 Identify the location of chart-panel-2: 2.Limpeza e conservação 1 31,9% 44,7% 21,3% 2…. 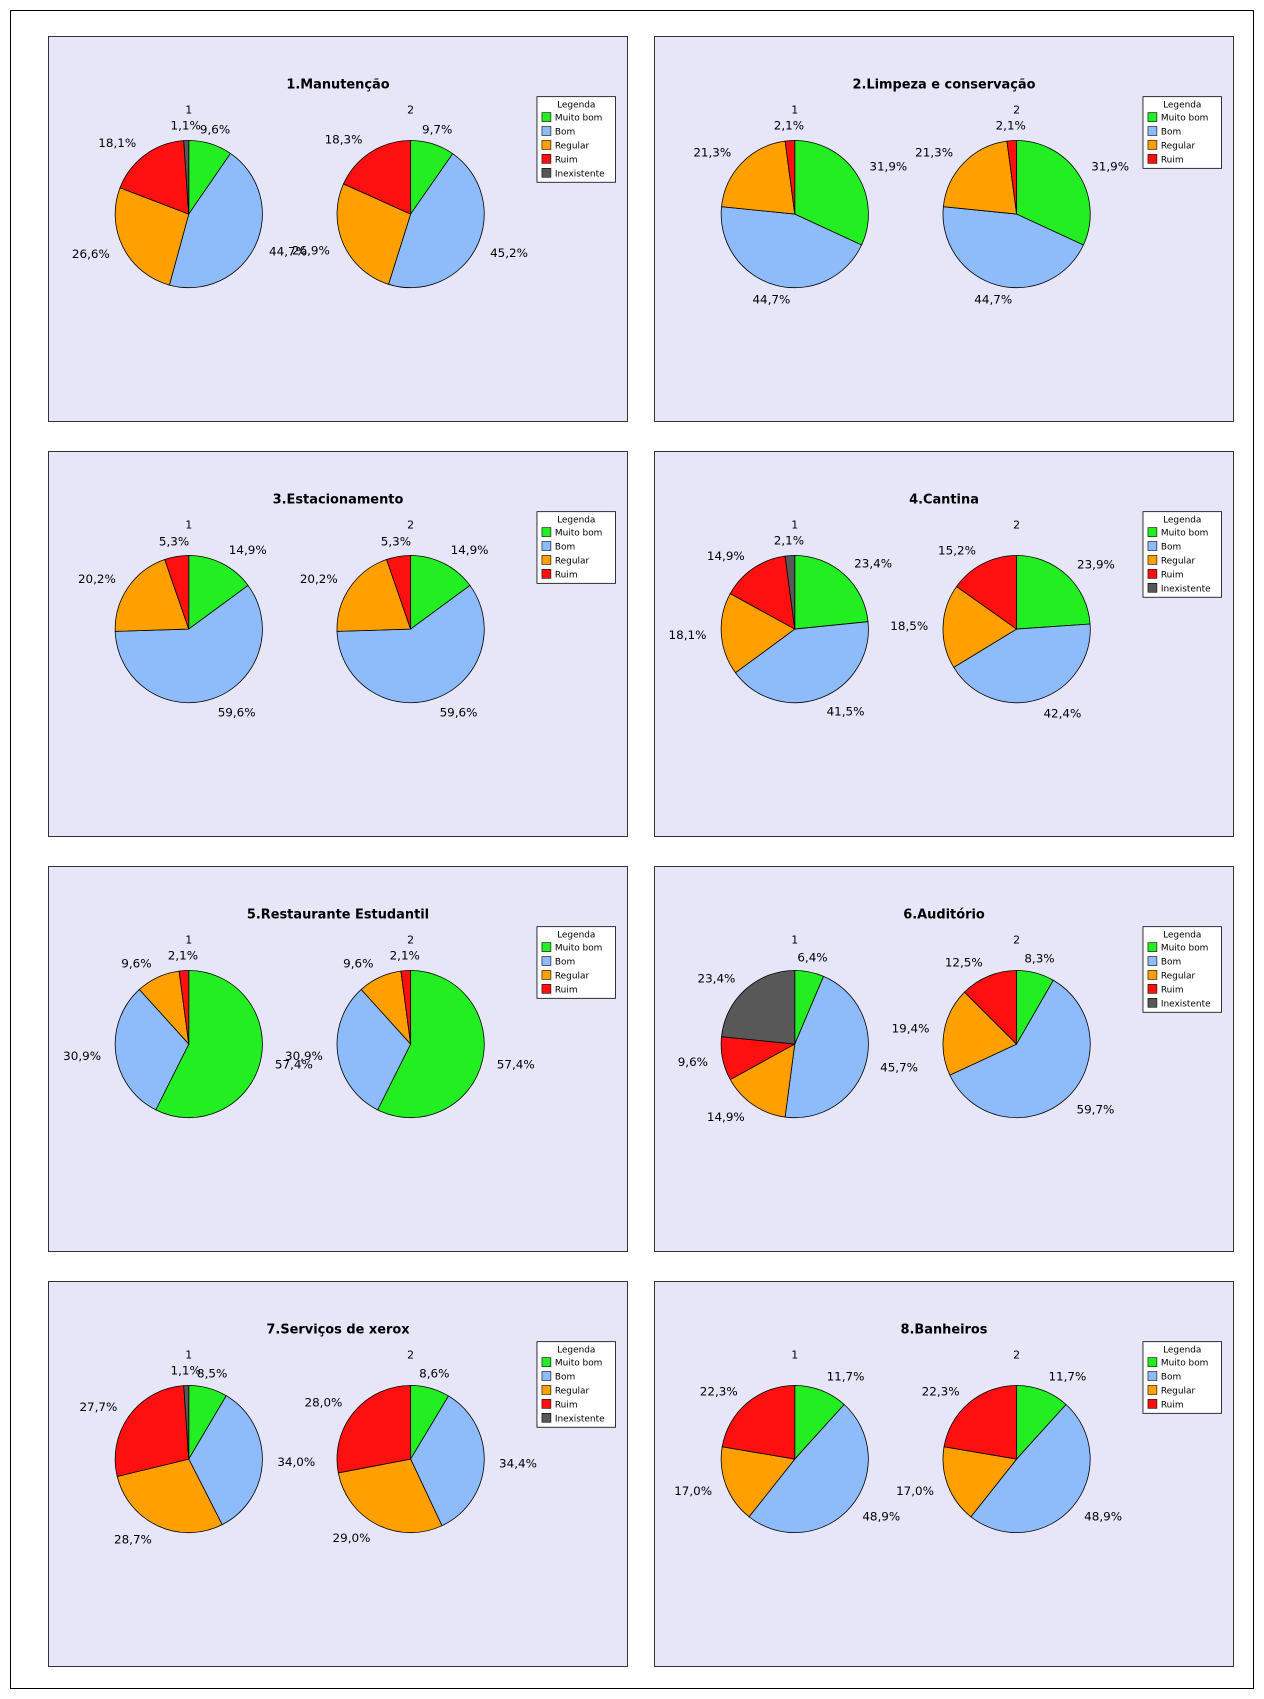
(944, 229).